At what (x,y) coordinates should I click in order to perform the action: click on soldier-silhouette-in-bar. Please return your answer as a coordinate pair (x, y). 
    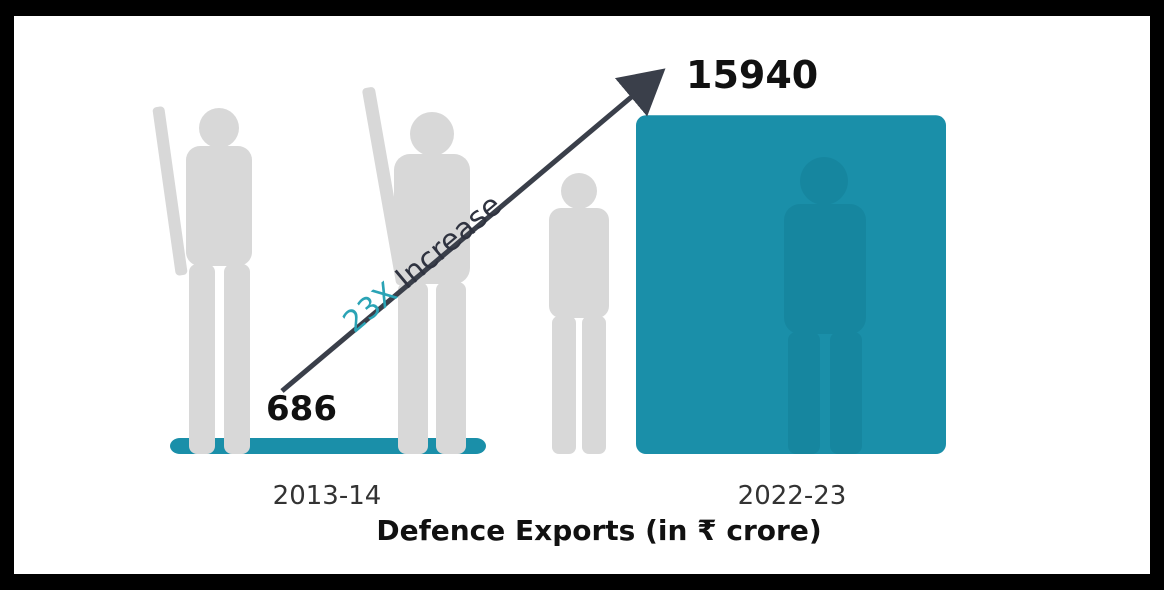
    Looking at the image, I should click on (825, 305).